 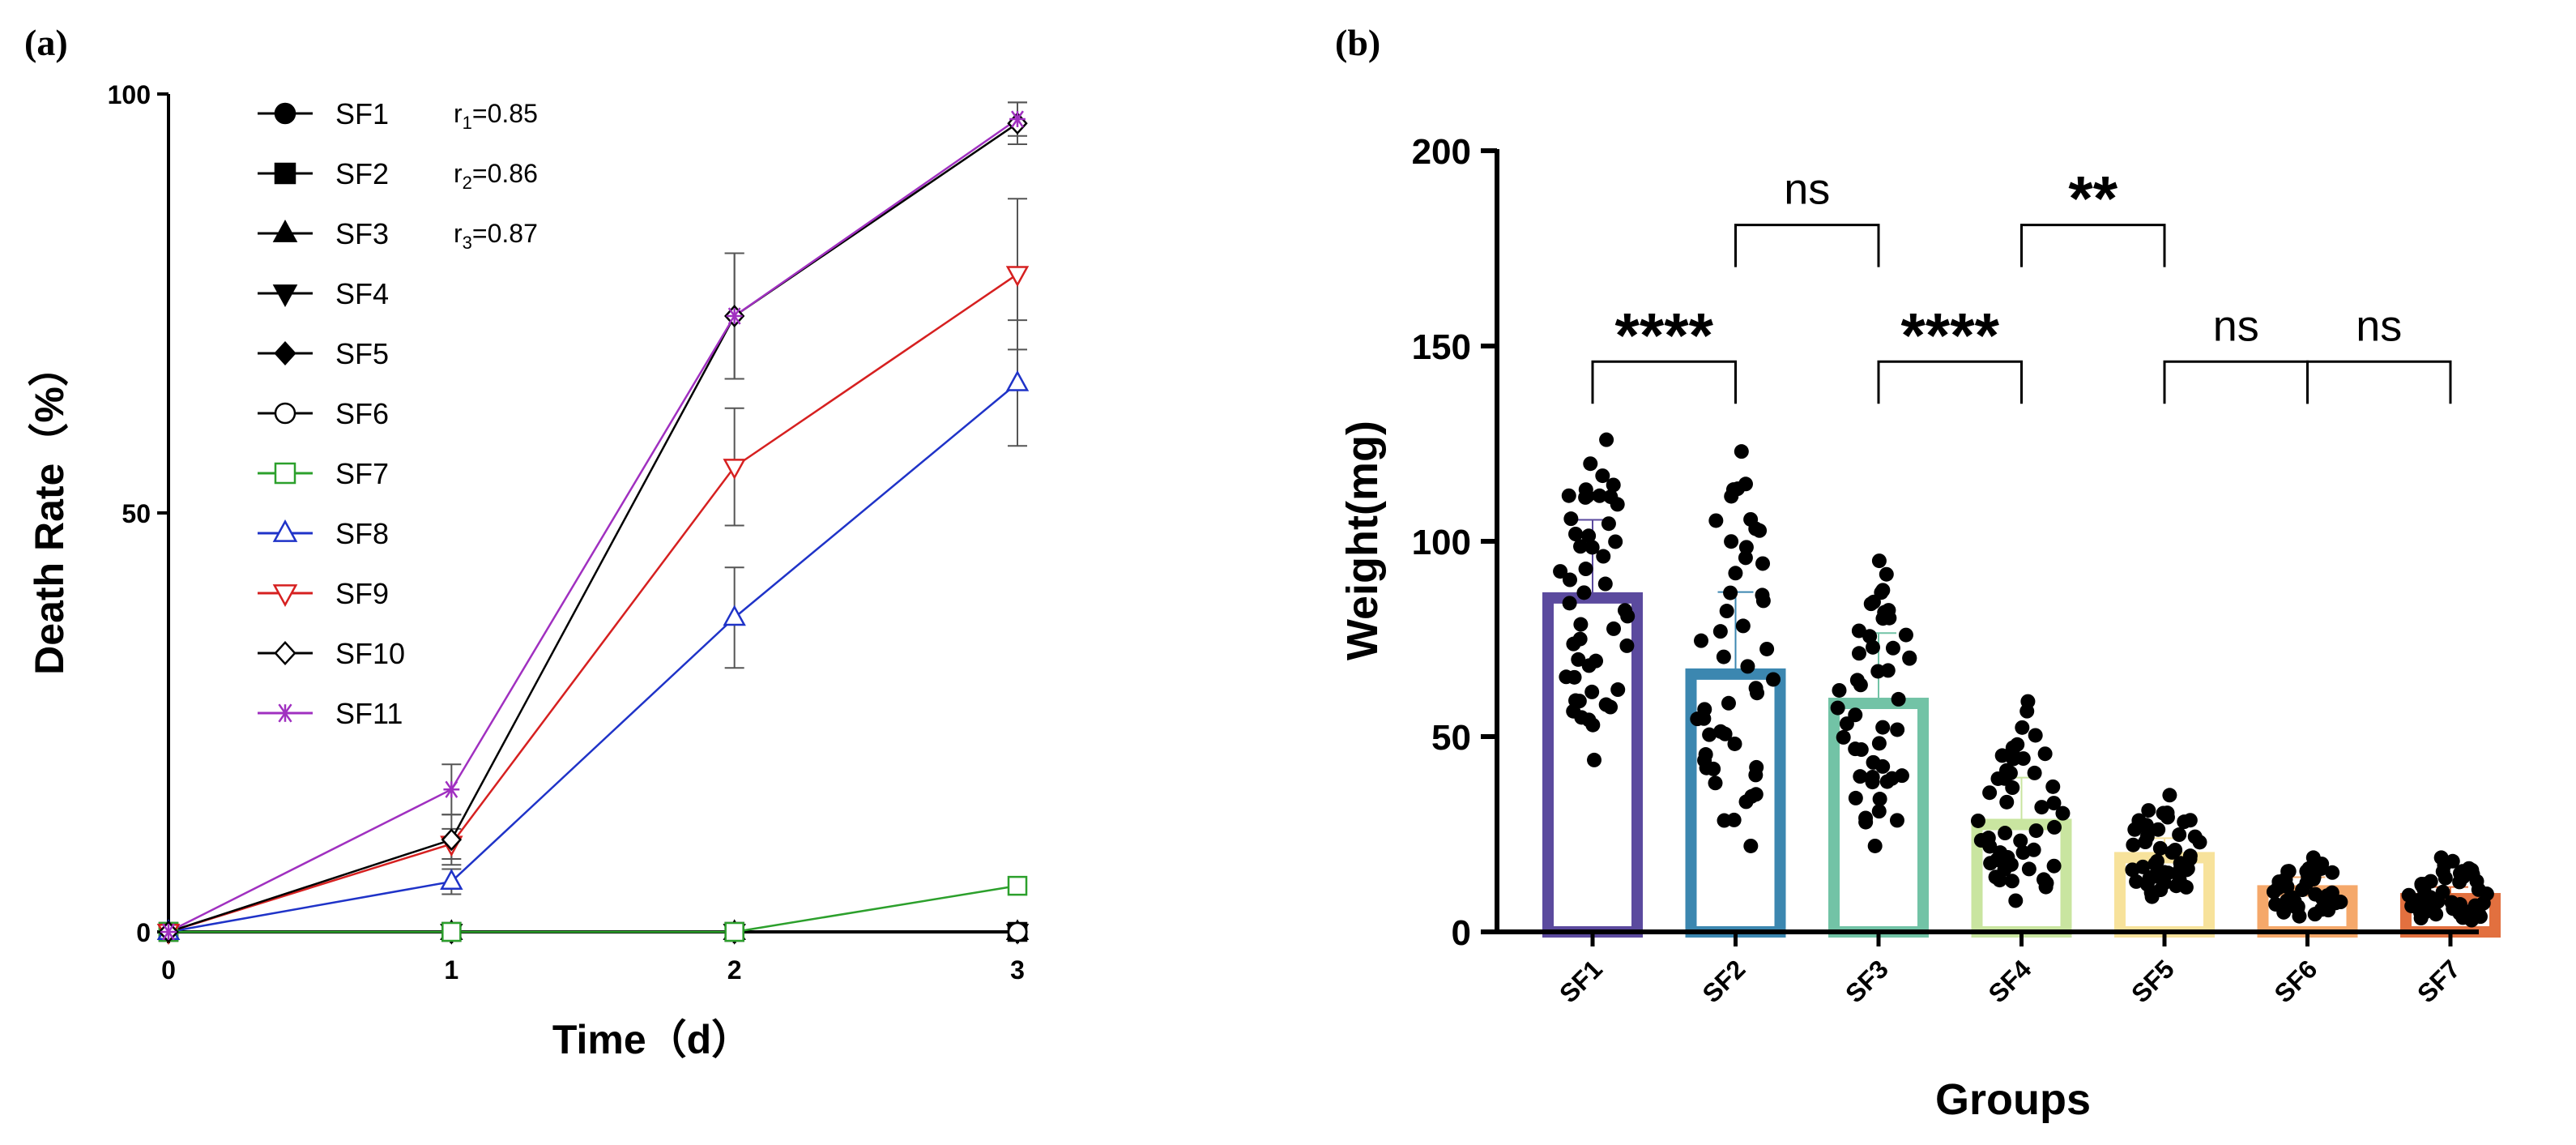 I want to click on points-sf2, so click(x=1735, y=648).